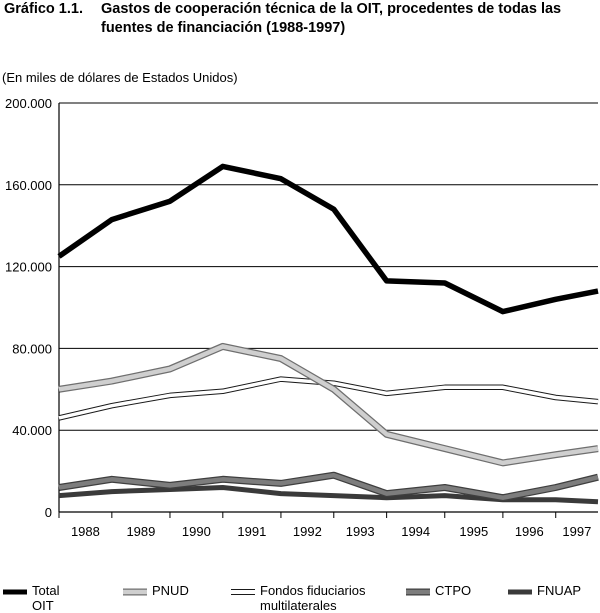  I want to click on y-tick-label: 160.000, so click(28, 185).